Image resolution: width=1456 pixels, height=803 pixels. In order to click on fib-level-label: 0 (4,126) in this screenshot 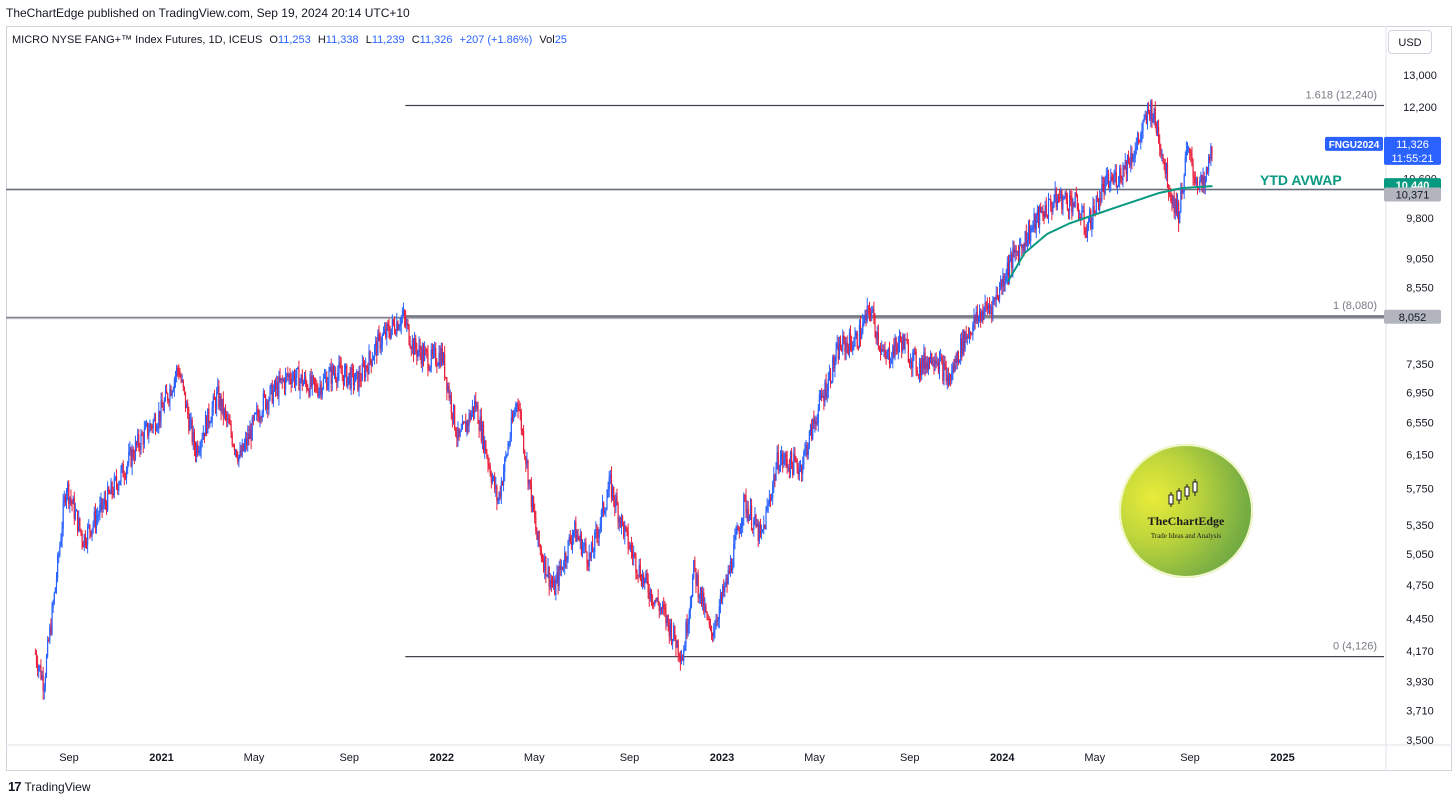, I will do `click(1355, 647)`.